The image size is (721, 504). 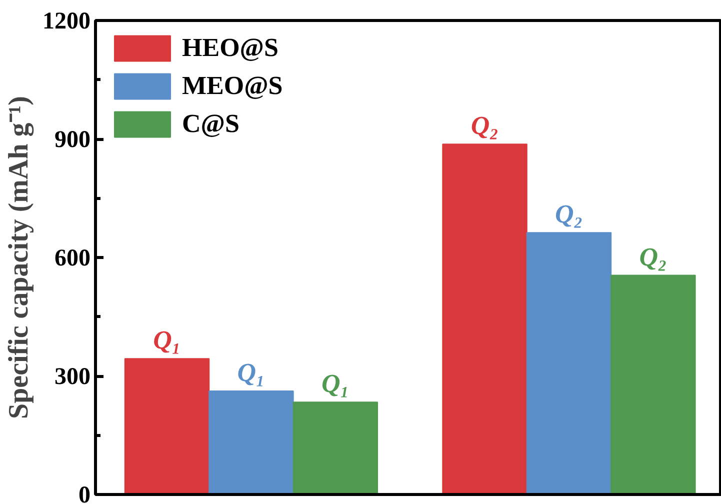 What do you see at coordinates (72, 259) in the screenshot?
I see `y-tick-label: 600` at bounding box center [72, 259].